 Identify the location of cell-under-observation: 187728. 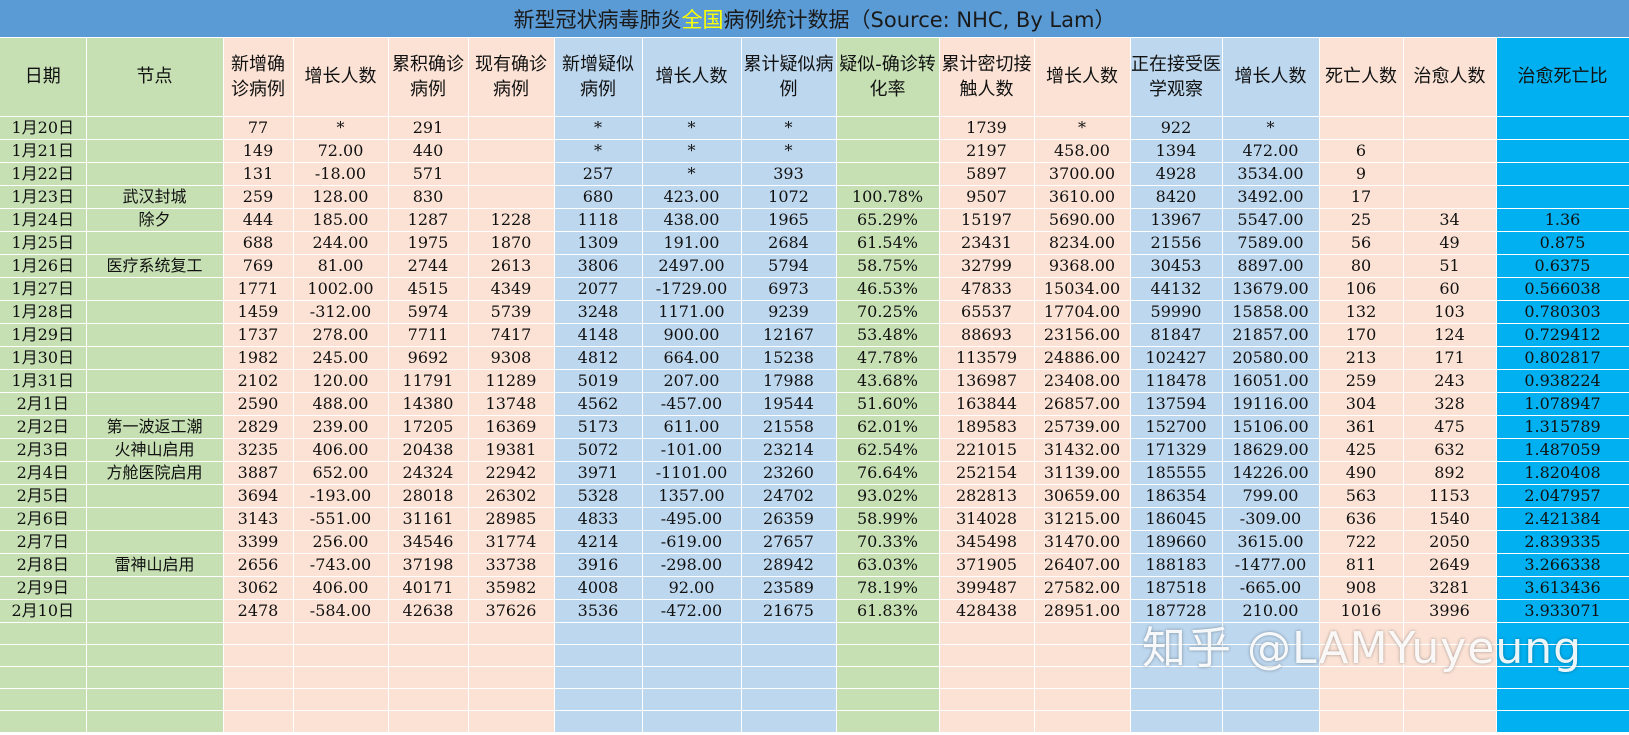
(1176, 611).